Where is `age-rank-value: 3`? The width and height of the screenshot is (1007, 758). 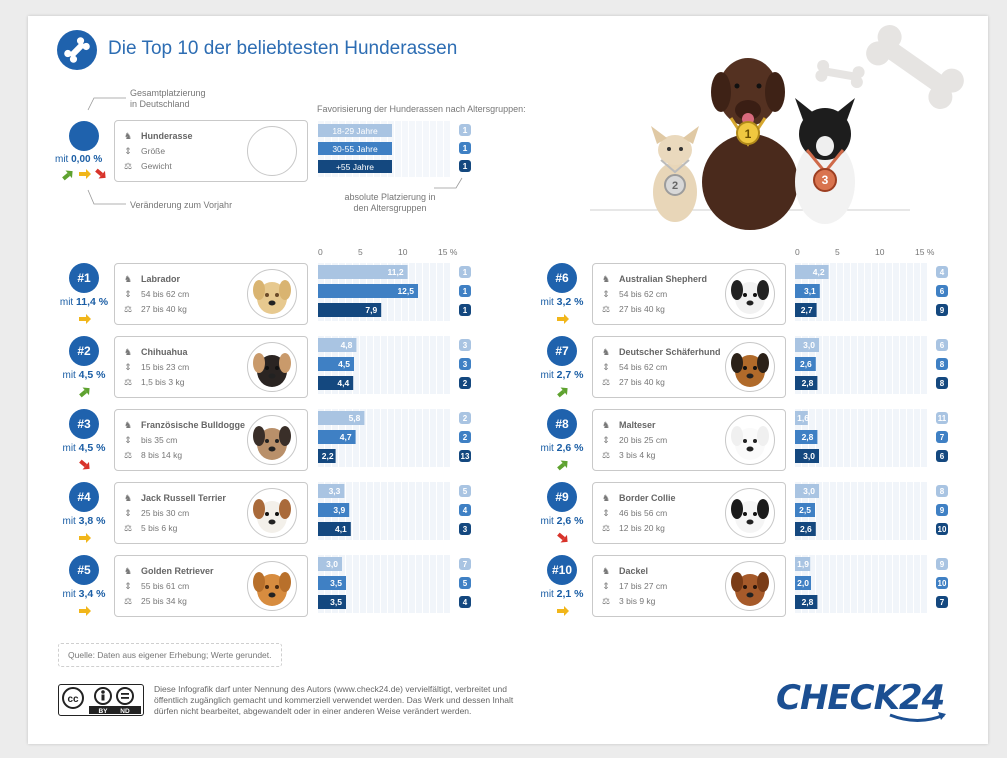
age-rank-value: 3 is located at coordinates (465, 345).